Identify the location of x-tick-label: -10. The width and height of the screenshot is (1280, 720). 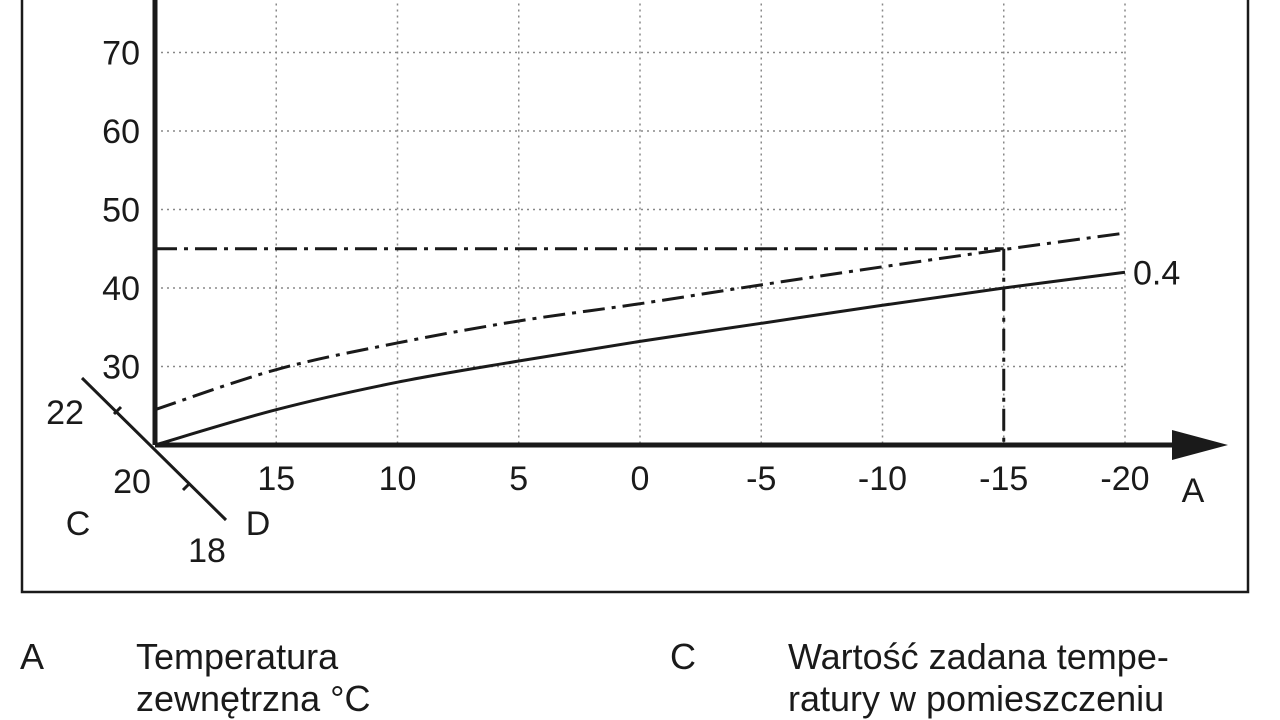
(882, 479).